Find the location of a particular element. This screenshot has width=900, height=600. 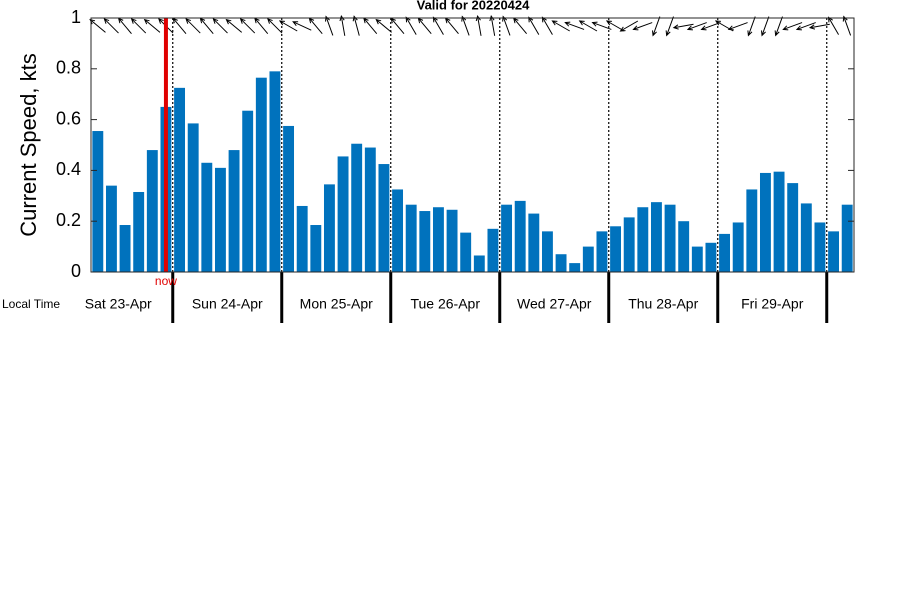

day-label: Fri 29-Apr is located at coordinates (772, 304).